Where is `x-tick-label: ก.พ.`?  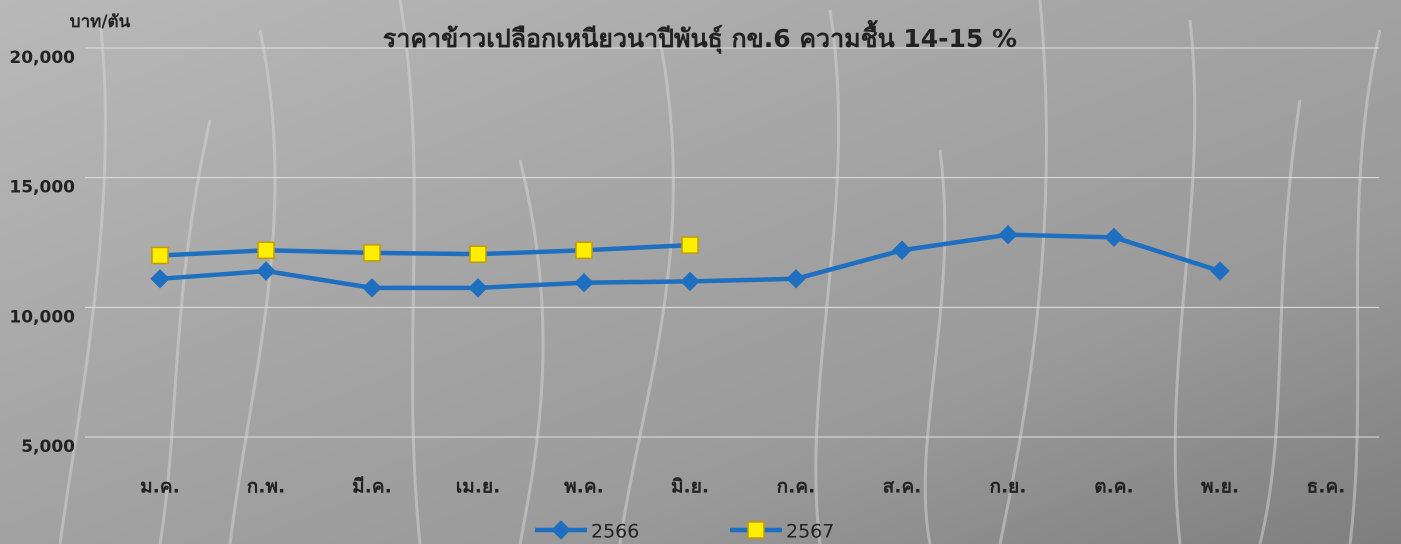
x-tick-label: ก.พ. is located at coordinates (266, 487).